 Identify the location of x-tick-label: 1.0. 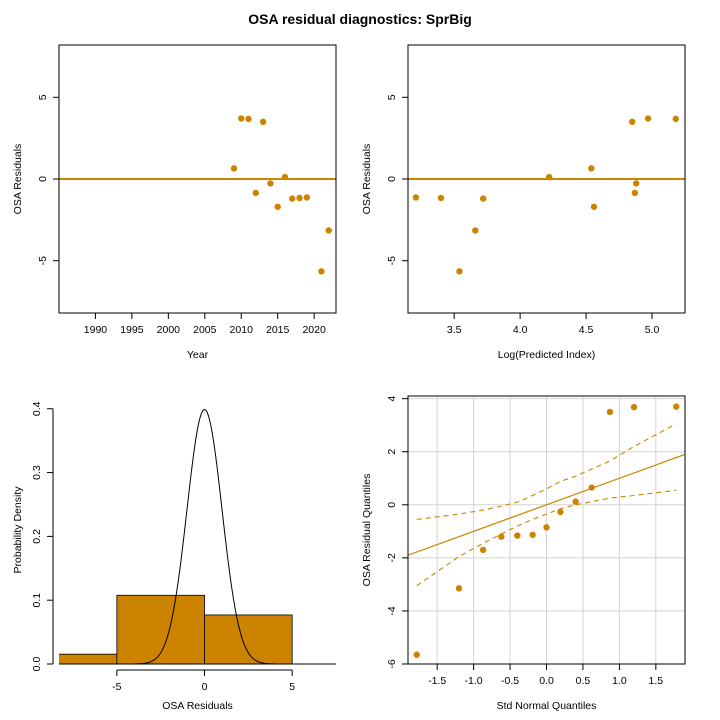
(619, 681).